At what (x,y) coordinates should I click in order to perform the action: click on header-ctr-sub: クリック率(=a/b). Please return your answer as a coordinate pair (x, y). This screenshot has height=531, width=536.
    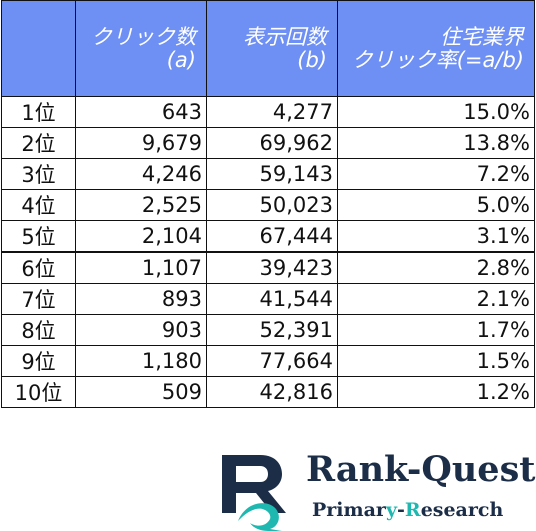
    Looking at the image, I should click on (437, 59).